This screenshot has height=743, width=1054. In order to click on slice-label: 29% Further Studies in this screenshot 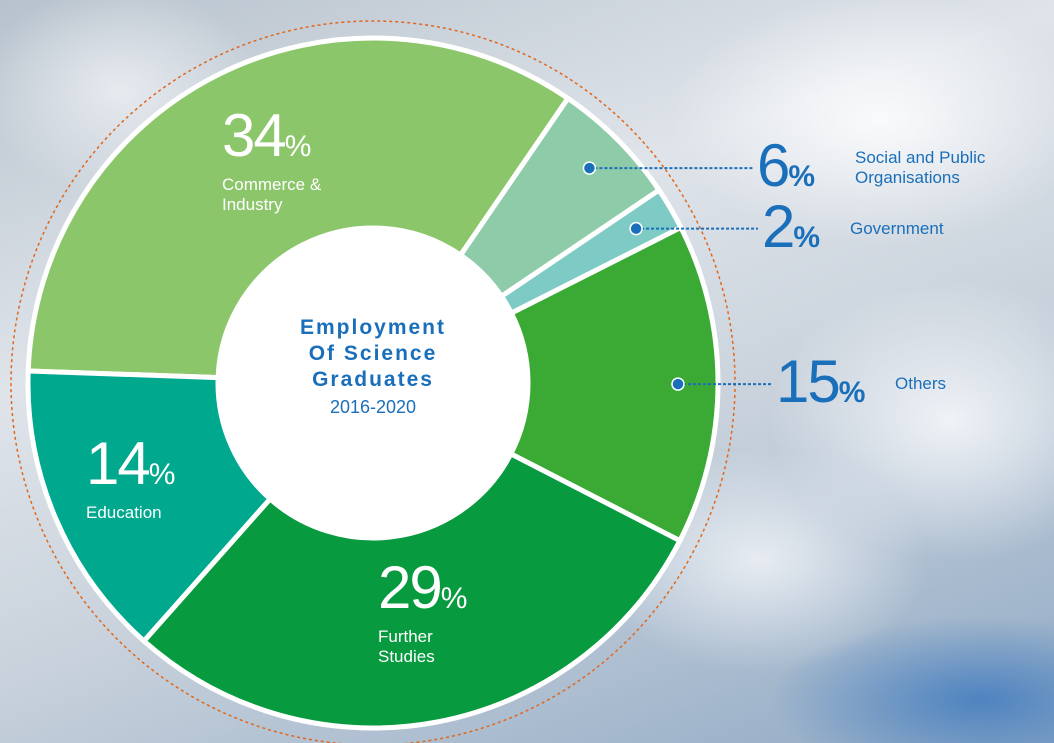, I will do `click(433, 612)`.